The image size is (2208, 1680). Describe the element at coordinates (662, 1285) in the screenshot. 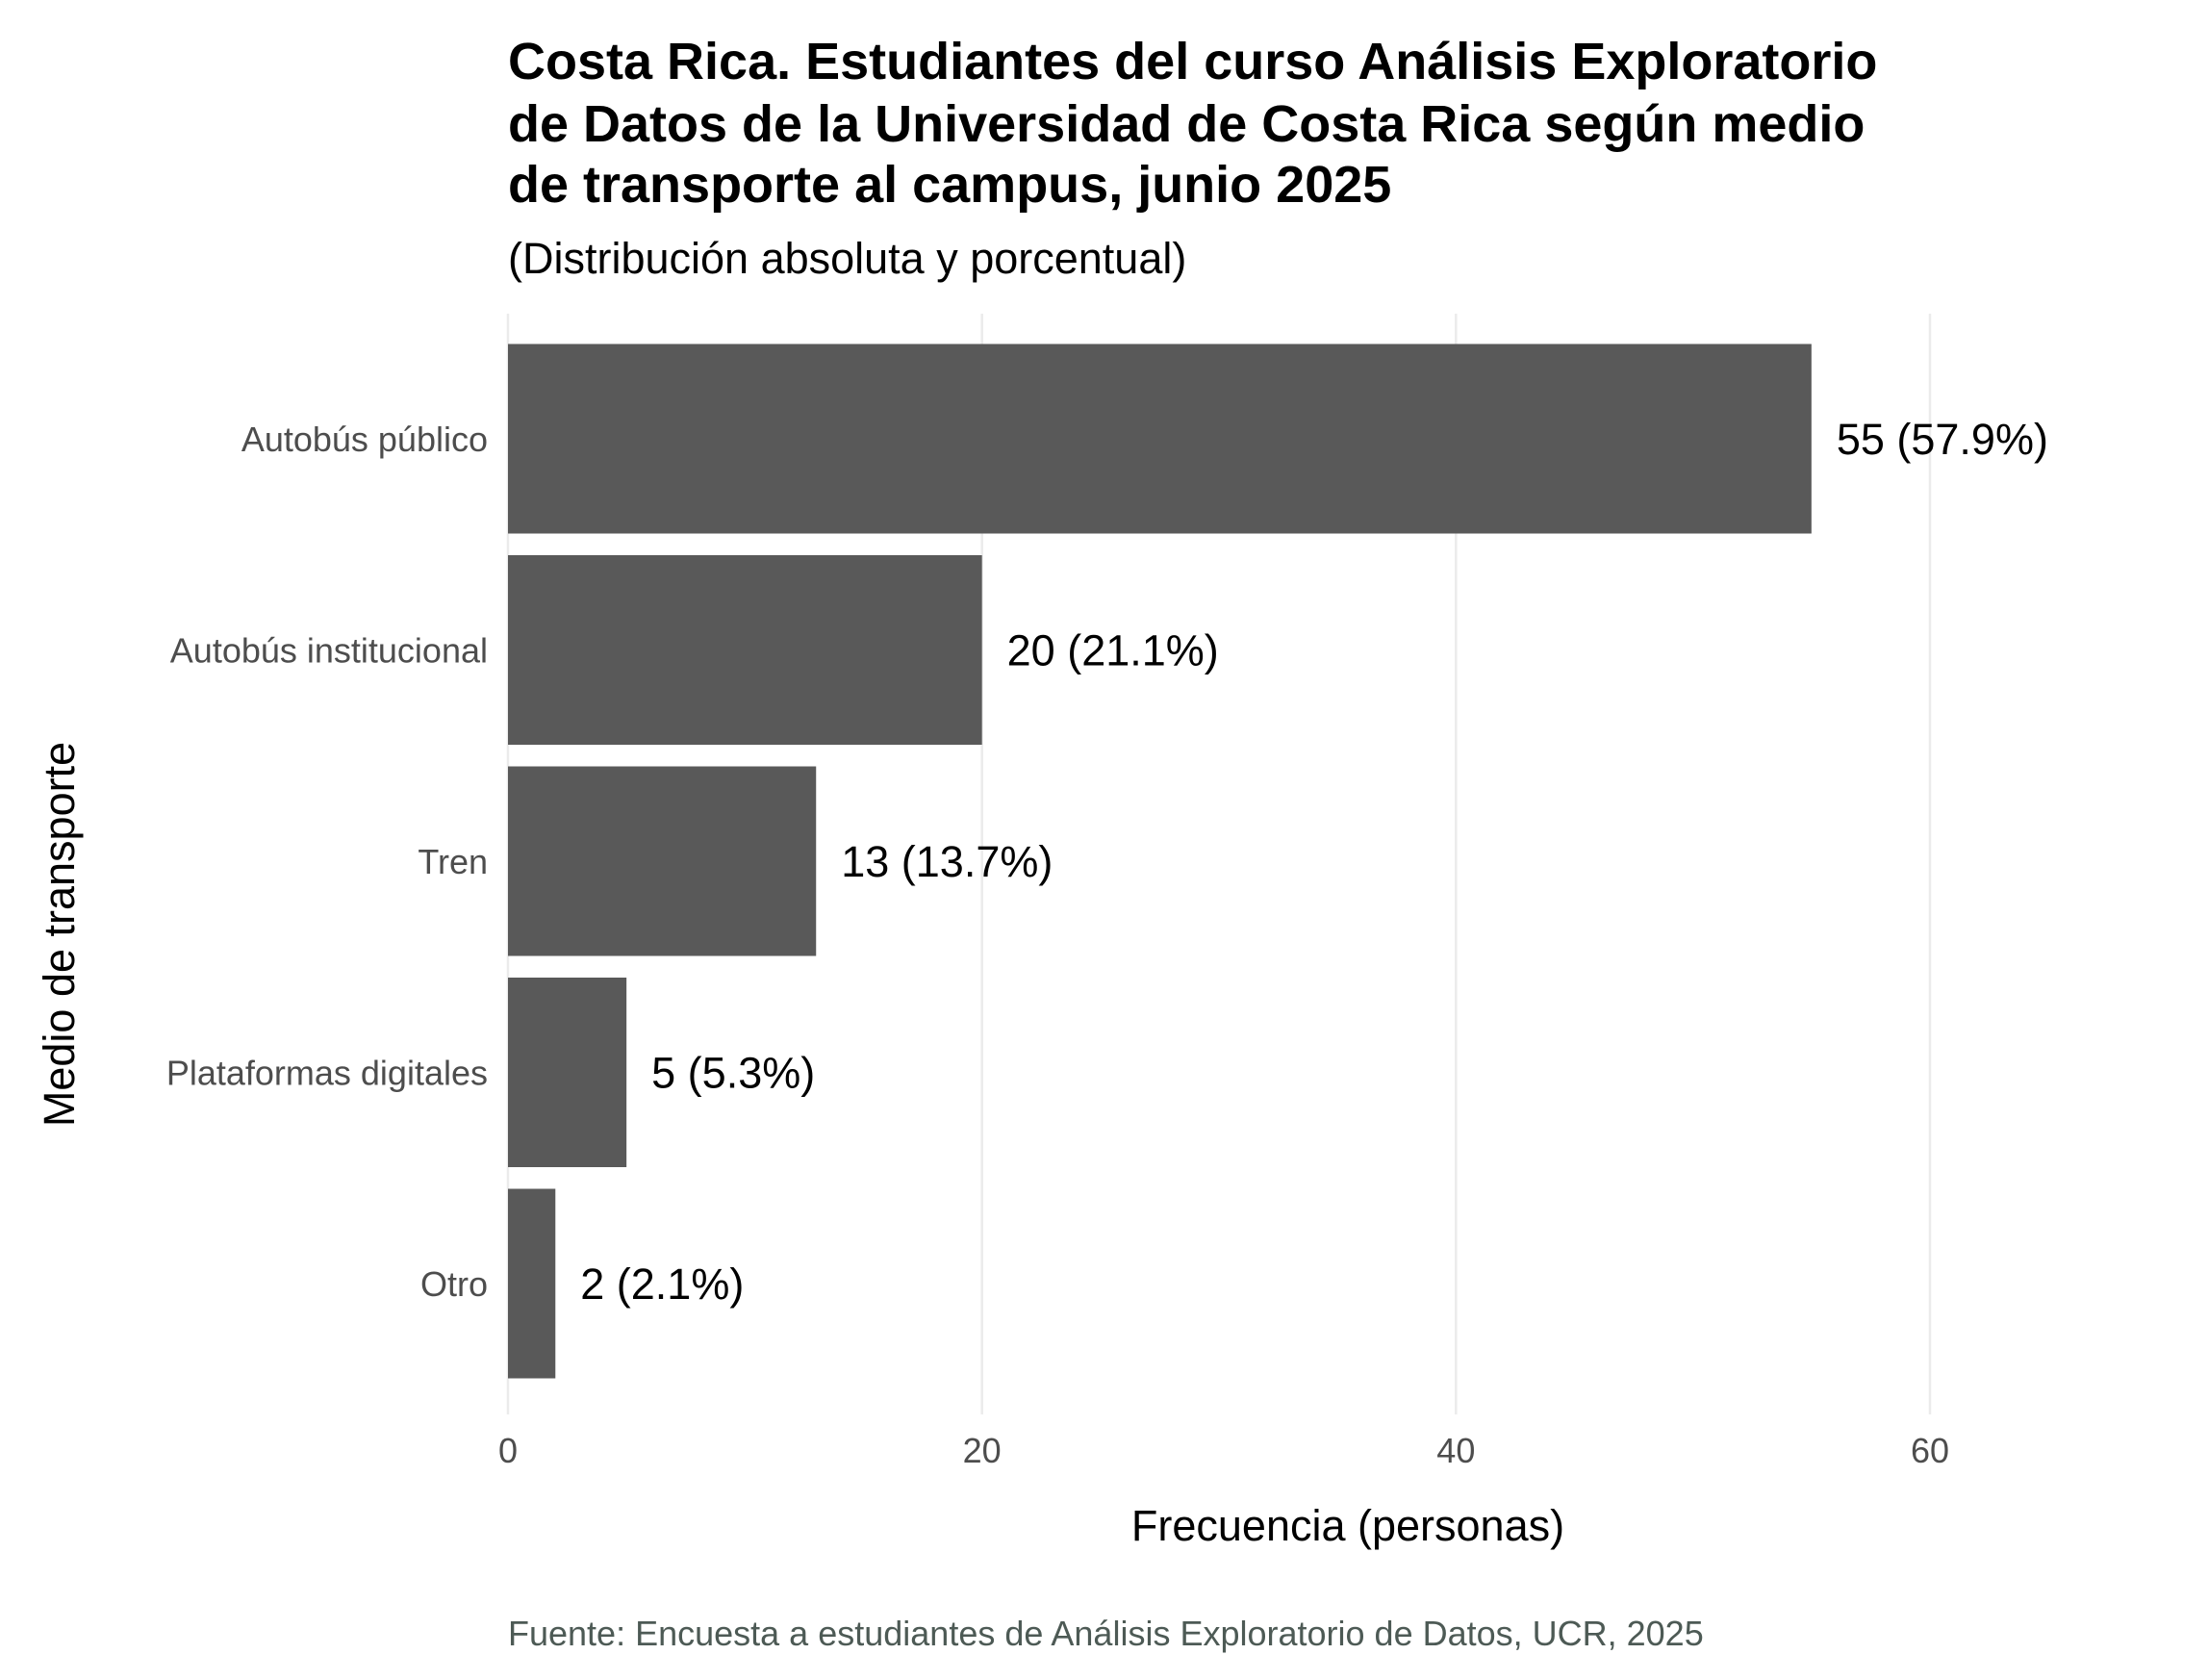

I see `data-label-otro: 2 (2.1%)` at that location.